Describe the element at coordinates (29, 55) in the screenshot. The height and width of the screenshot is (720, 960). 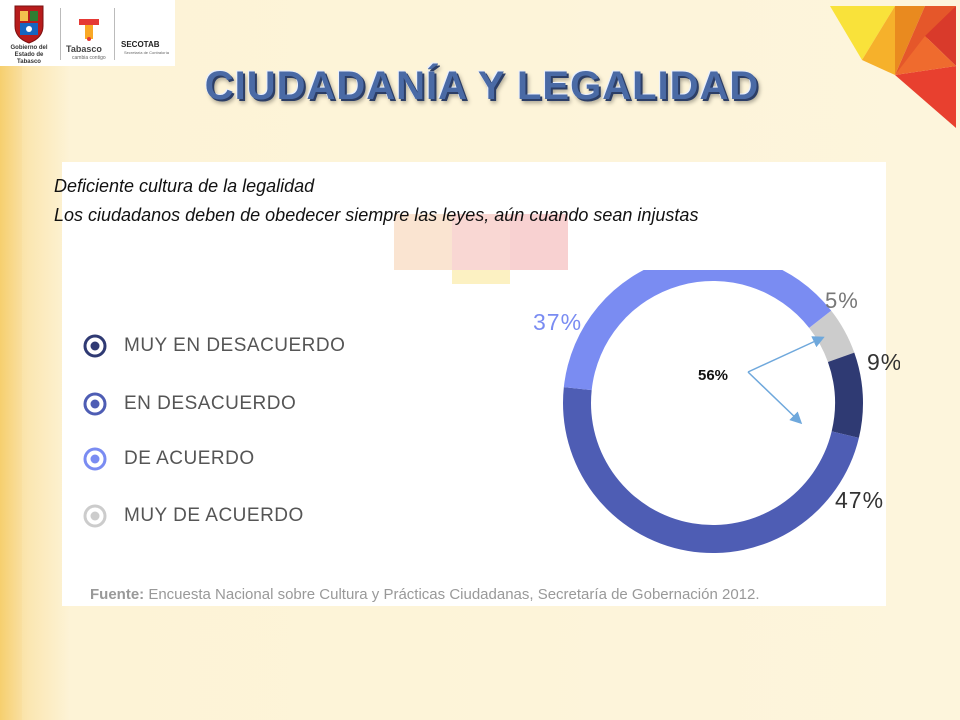
I see `gov-logo-text: Gobierno del Estado de Tabasco` at that location.